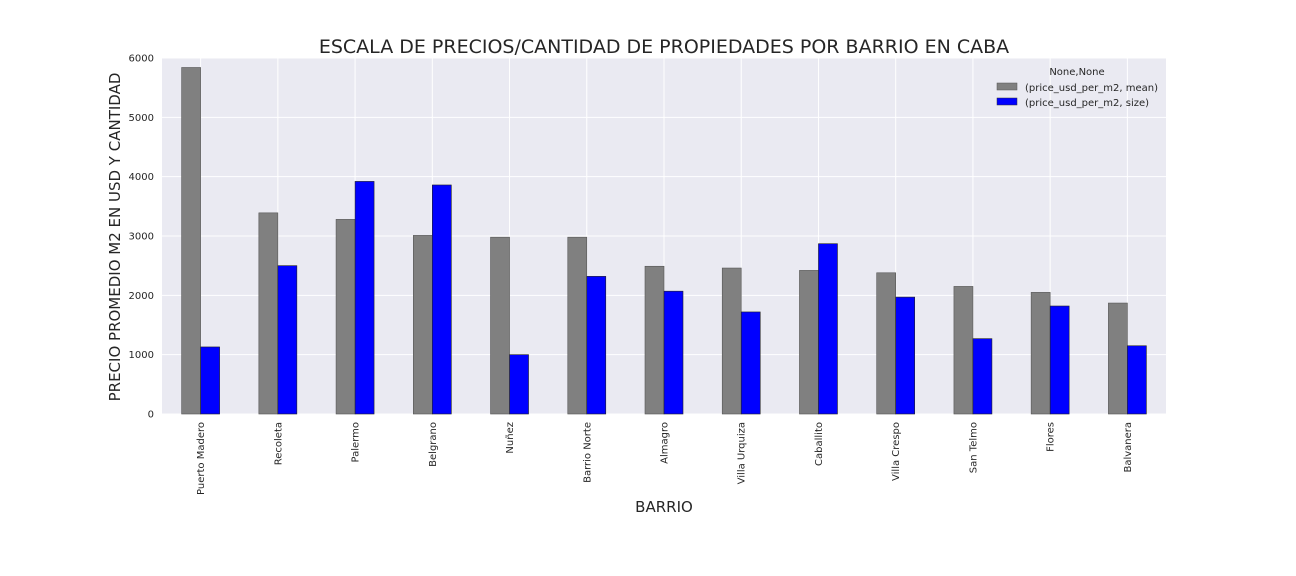  What do you see at coordinates (1128, 447) in the screenshot?
I see `x-tick-label: Balvanera` at bounding box center [1128, 447].